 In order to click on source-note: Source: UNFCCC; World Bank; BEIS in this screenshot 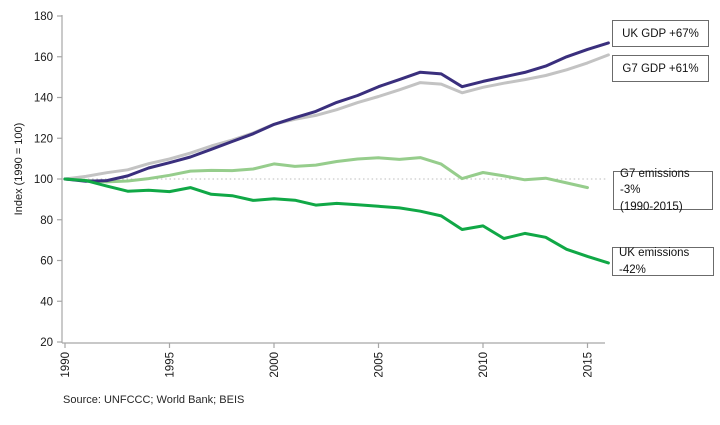, I will do `click(154, 400)`.